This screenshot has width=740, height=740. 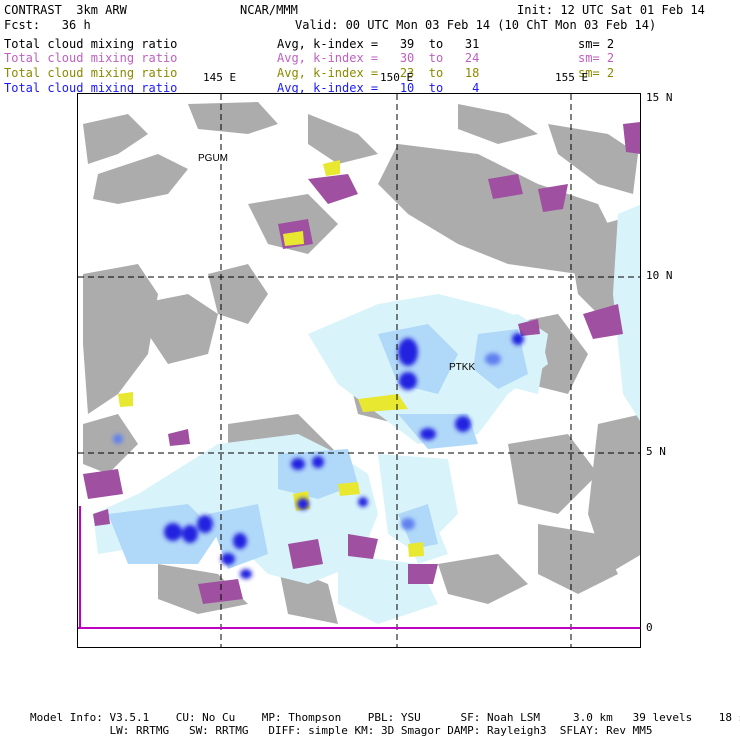 What do you see at coordinates (596, 58) in the screenshot?
I see `legend-sm-2: sm= 2` at bounding box center [596, 58].